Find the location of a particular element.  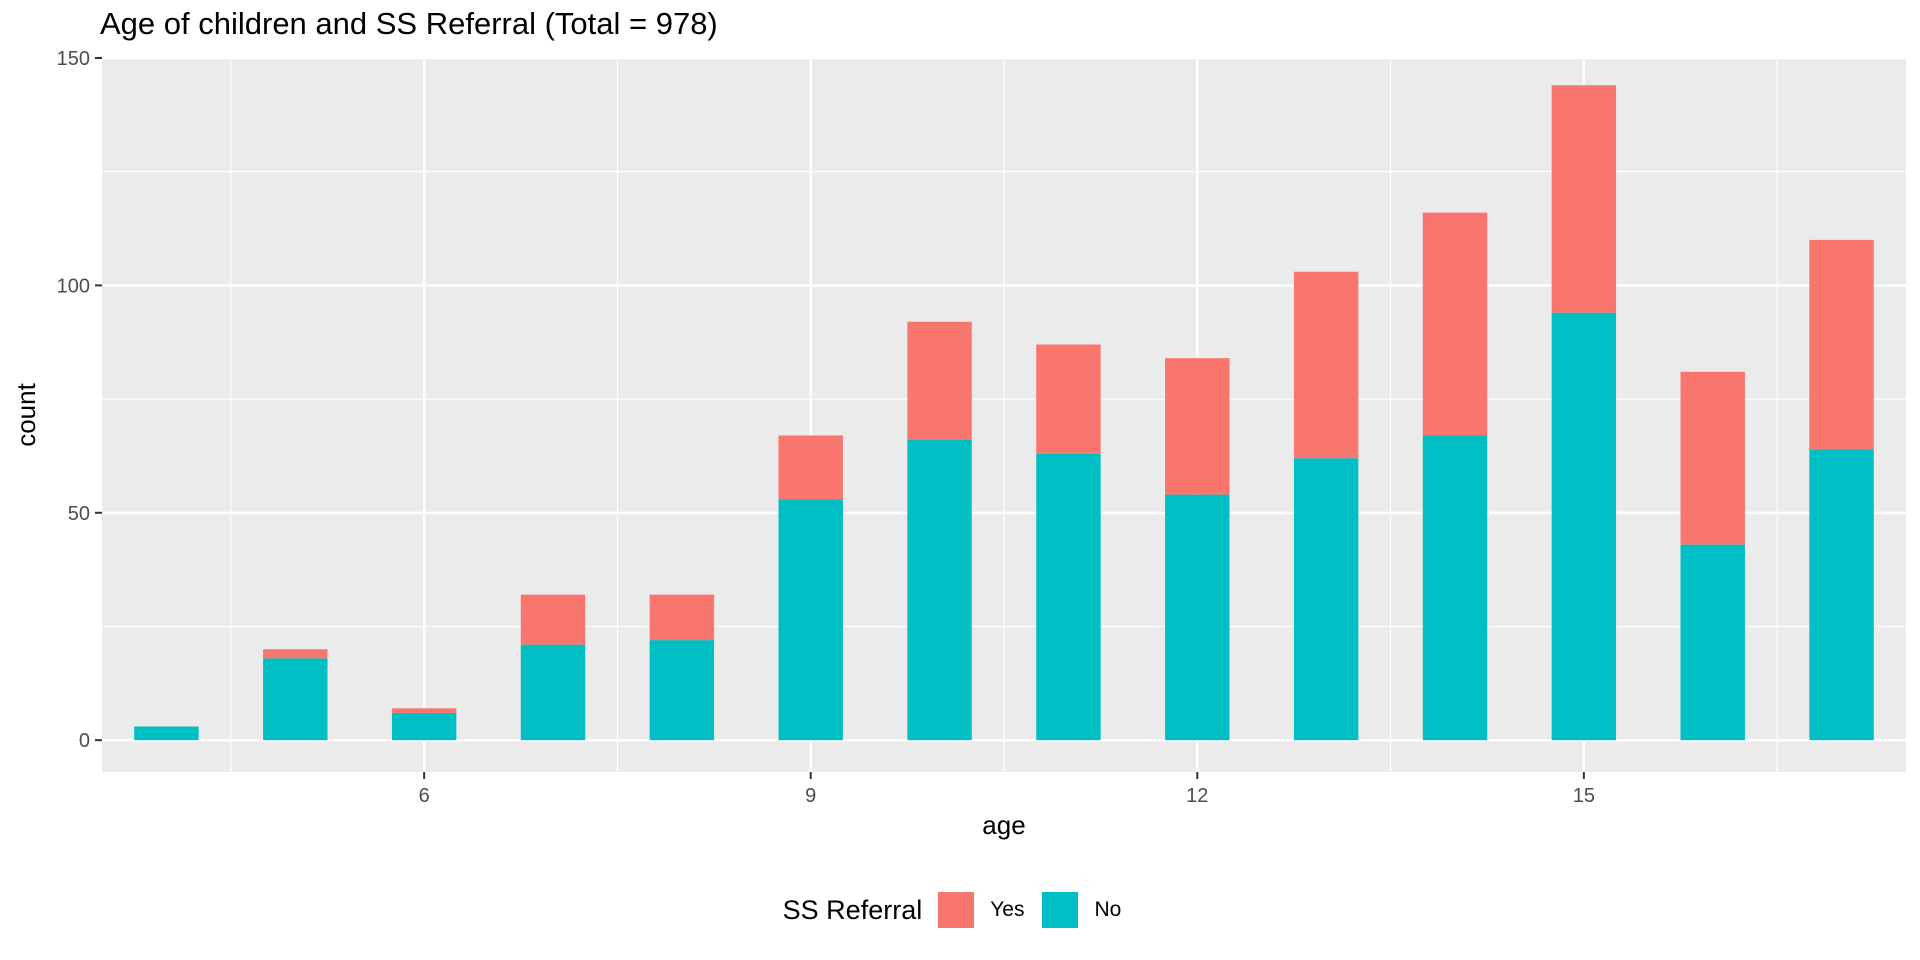

x-tick-label: 15 is located at coordinates (1584, 796).